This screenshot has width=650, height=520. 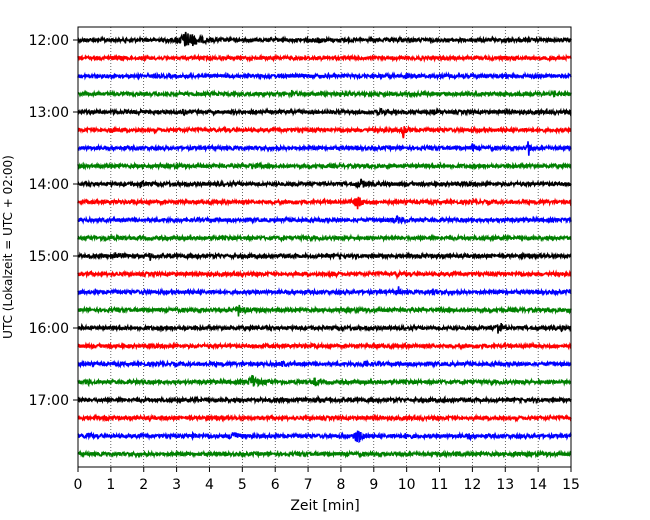 I want to click on y-axis-title: UTC (Lokalzeit = UTC + 02:00), so click(x=8, y=247).